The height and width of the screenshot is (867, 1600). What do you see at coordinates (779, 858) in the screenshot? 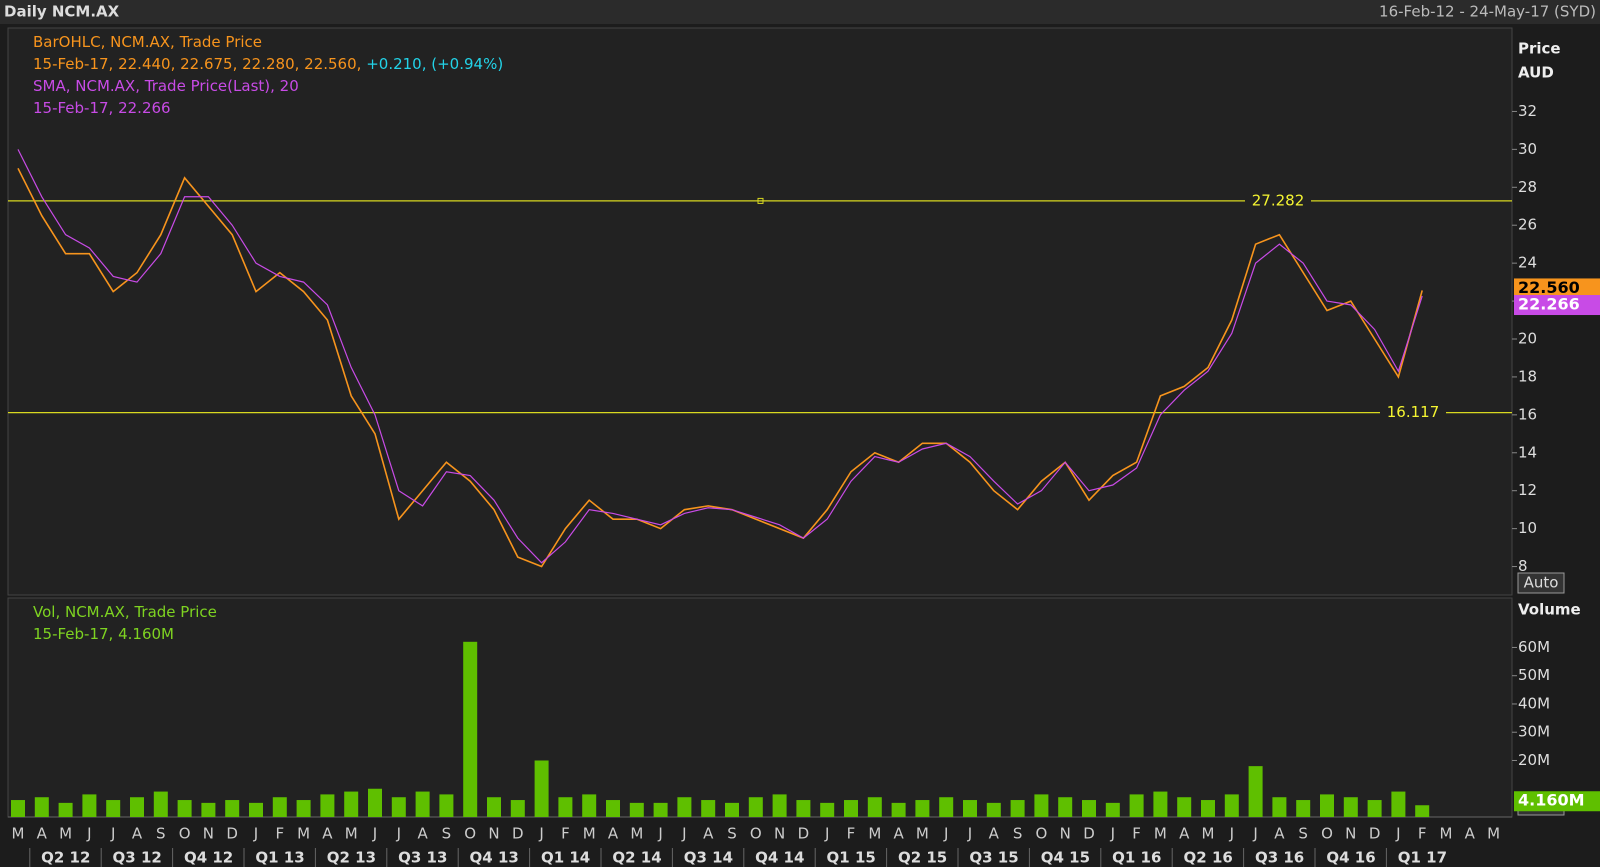
I see `quarter-label: Q4 14` at bounding box center [779, 858].